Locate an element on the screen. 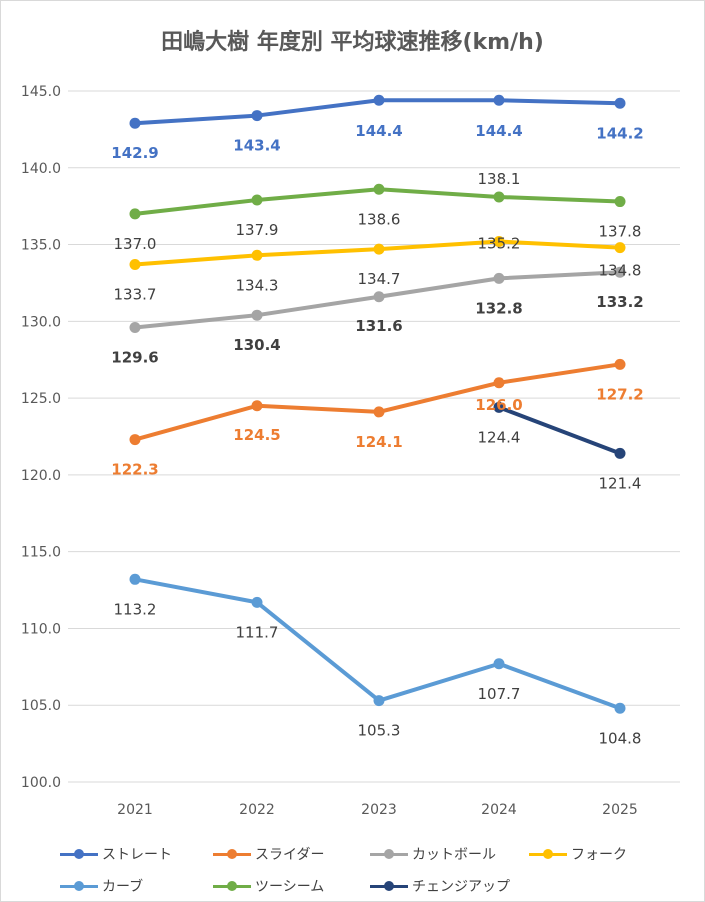  y-tick-label: 130.0 is located at coordinates (41, 322).